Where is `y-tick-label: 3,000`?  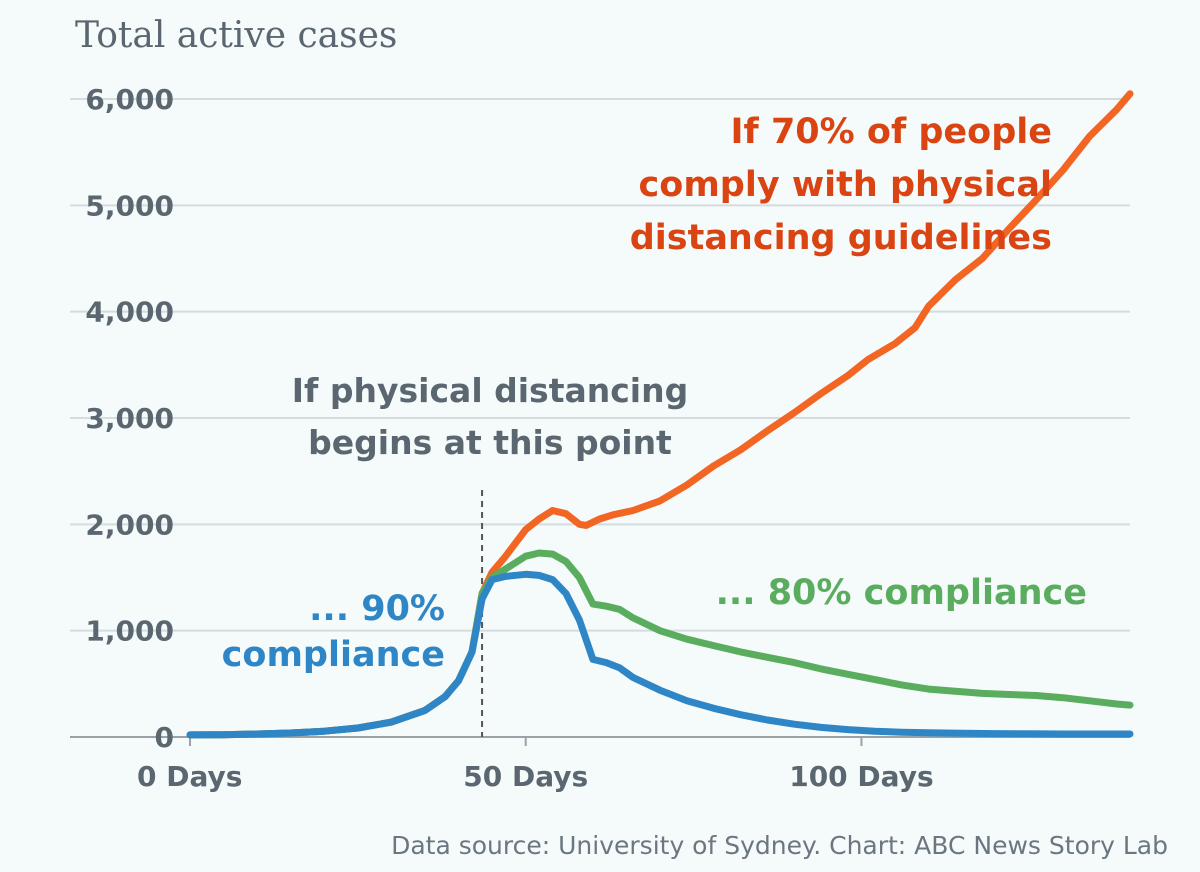
y-tick-label: 3,000 is located at coordinates (129, 418).